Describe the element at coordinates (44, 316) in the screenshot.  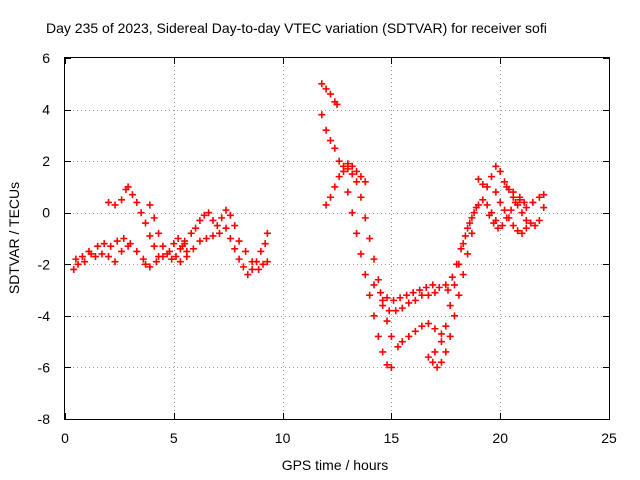
I see `y-tick-label: -4` at that location.